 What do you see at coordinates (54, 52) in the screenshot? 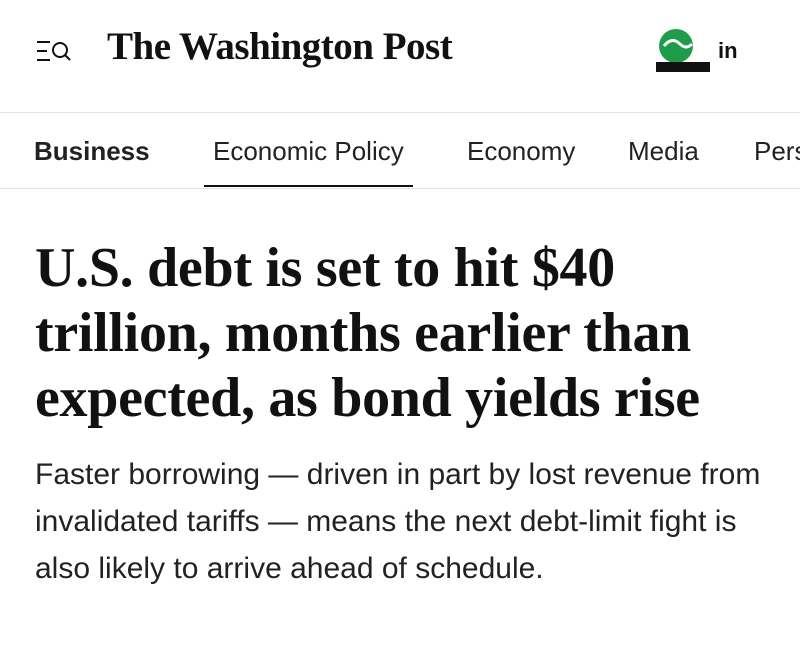
I see `menu-search-icon` at bounding box center [54, 52].